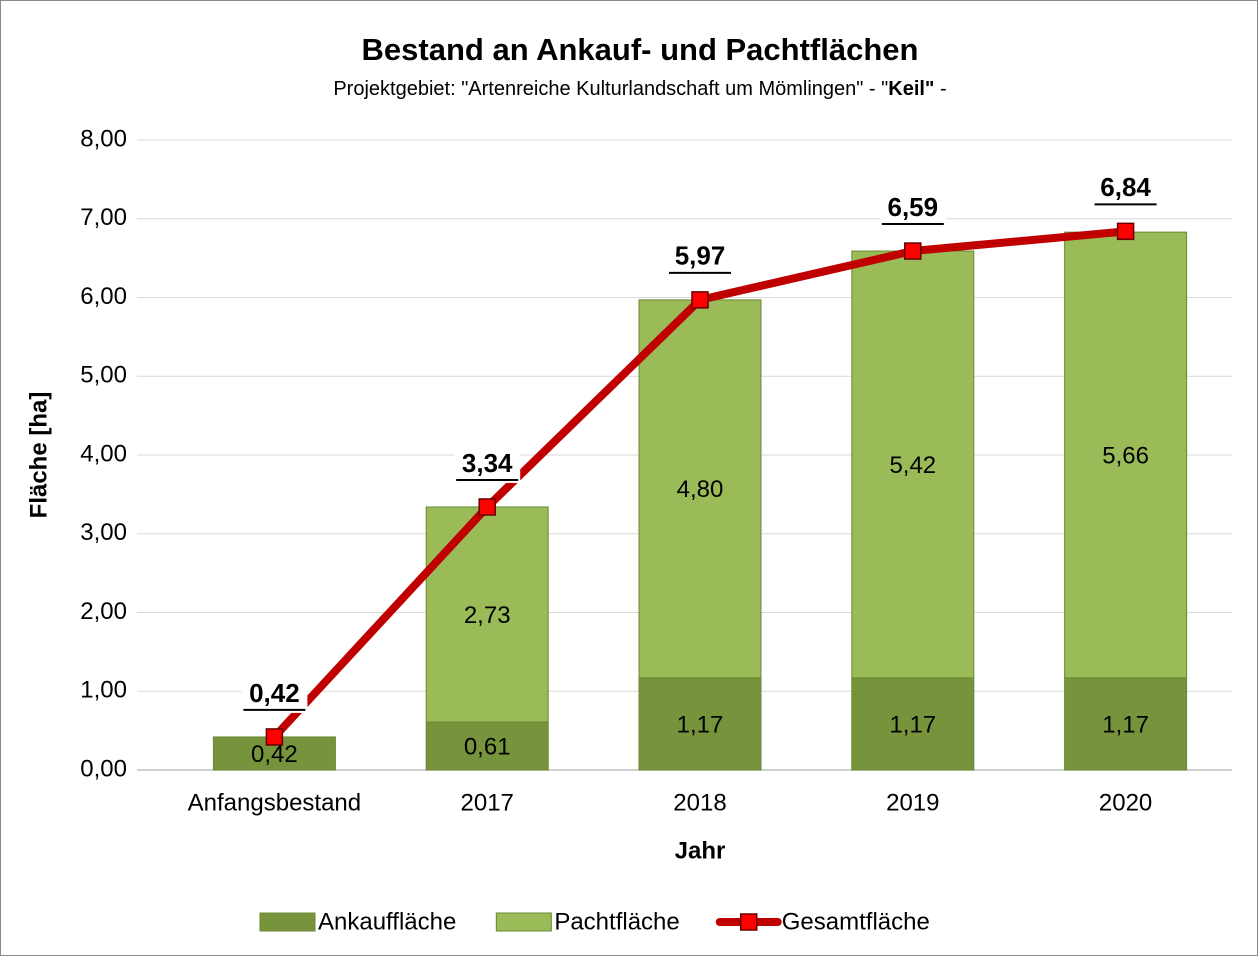 The image size is (1258, 956). I want to click on x-tick-label: 2019, so click(912, 802).